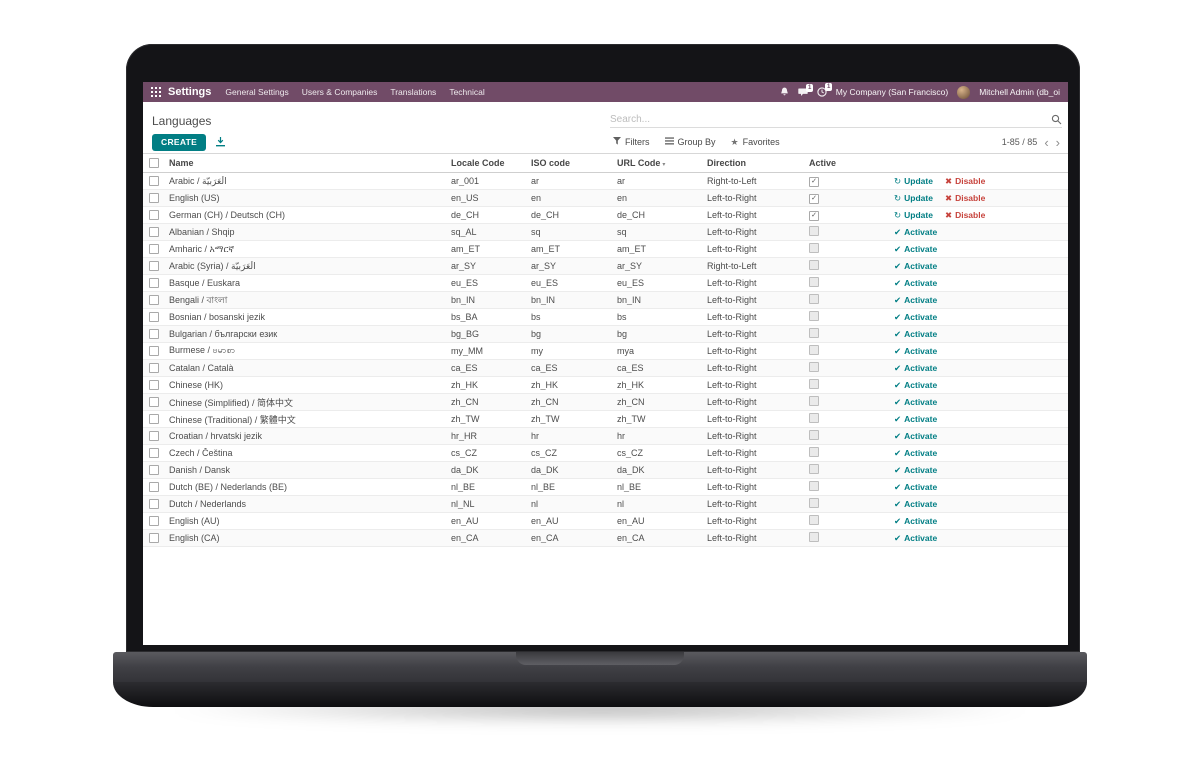 The width and height of the screenshot is (1200, 766). What do you see at coordinates (727, 163) in the screenshot?
I see `column-header-direction: Direction` at bounding box center [727, 163].